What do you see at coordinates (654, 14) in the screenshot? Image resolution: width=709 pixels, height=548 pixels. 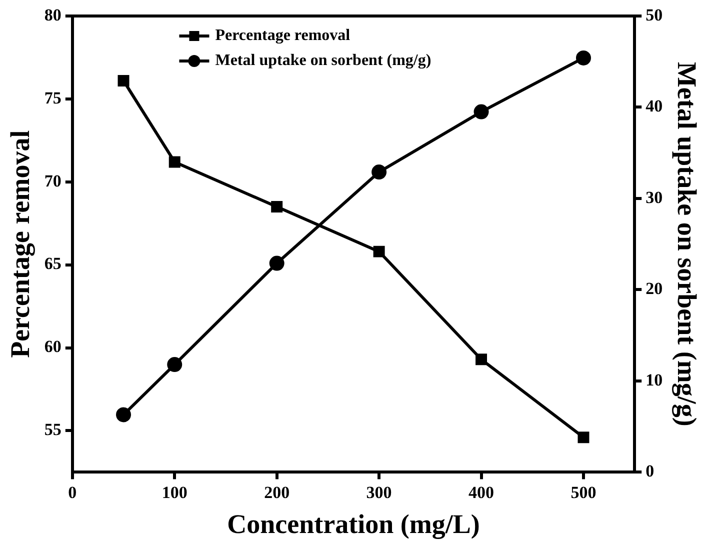 I see `y2-tick-label: 50` at bounding box center [654, 14].